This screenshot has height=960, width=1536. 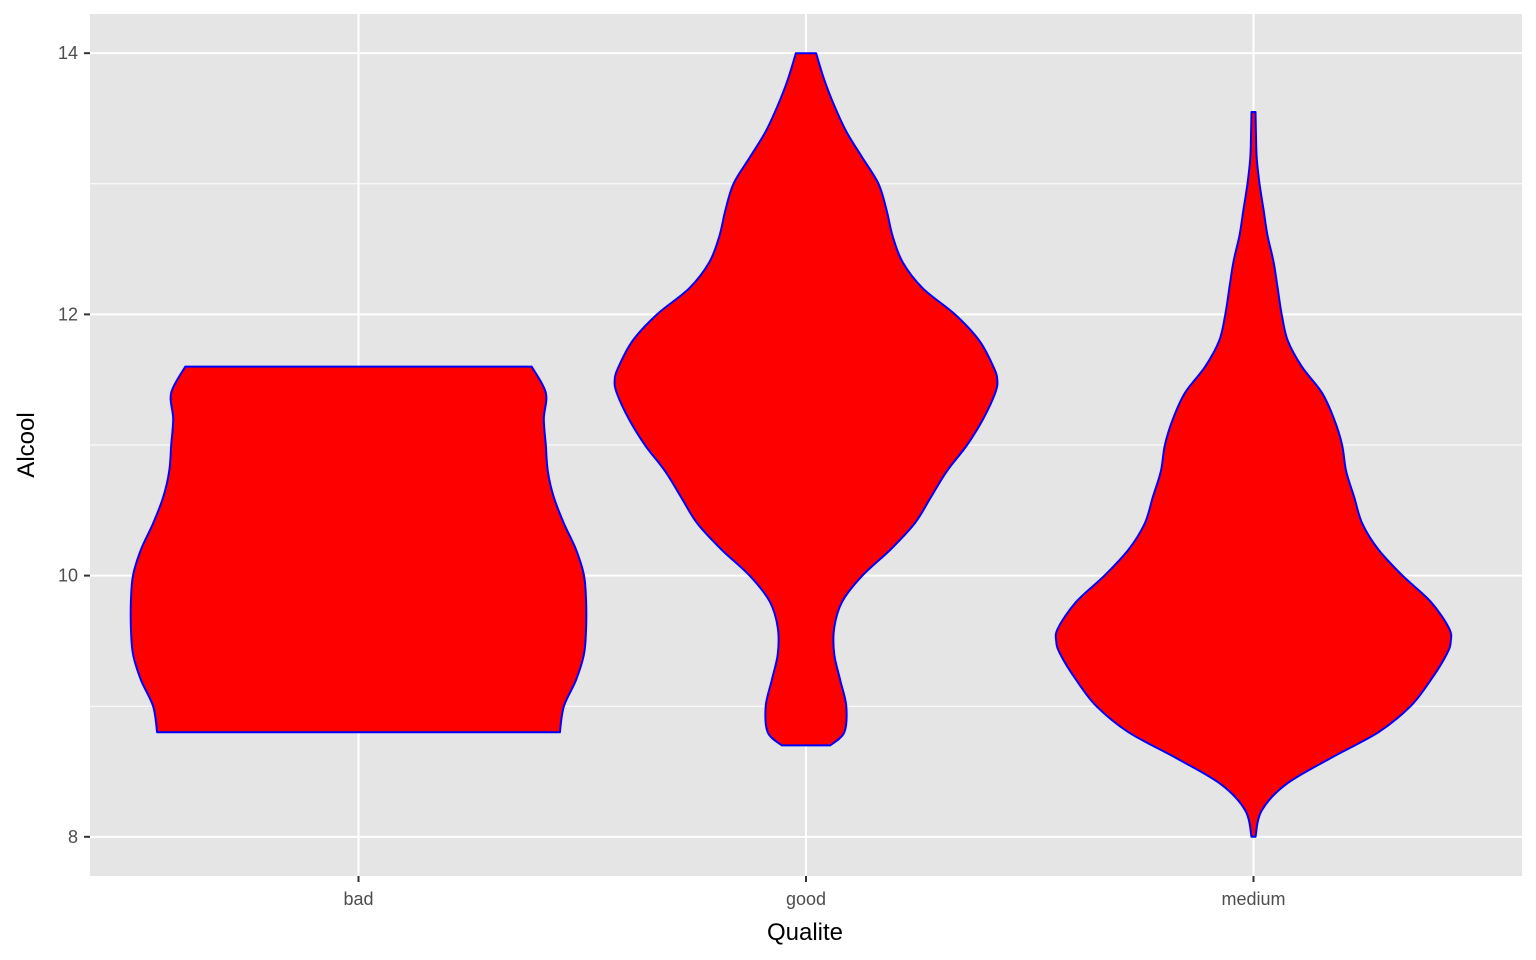 What do you see at coordinates (74, 445) in the screenshot?
I see `y-axis: 8 10 12 14` at bounding box center [74, 445].